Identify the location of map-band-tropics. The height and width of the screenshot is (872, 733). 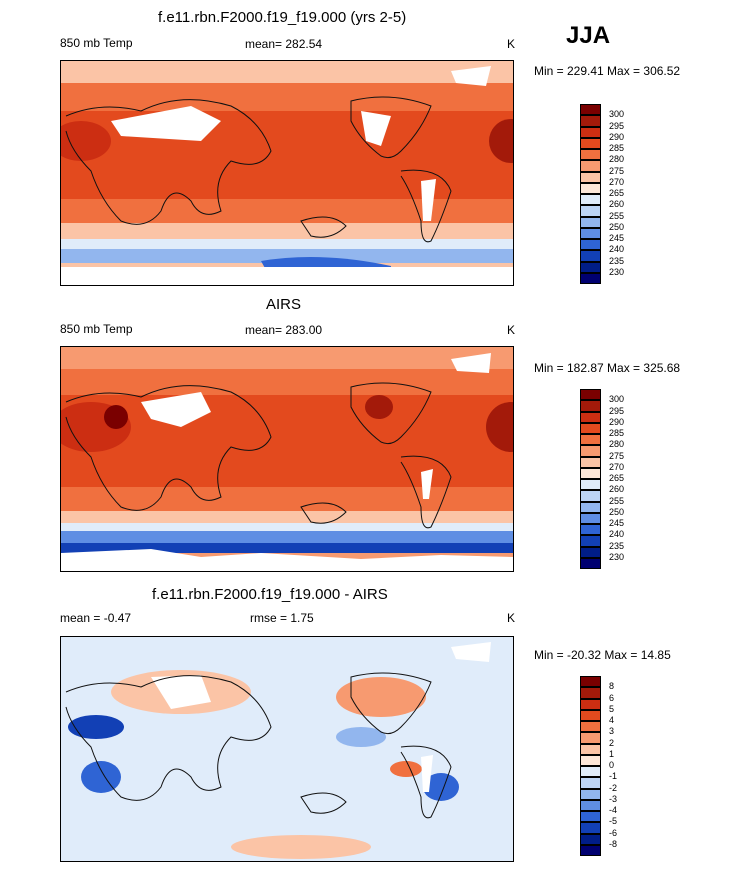
(287, 442).